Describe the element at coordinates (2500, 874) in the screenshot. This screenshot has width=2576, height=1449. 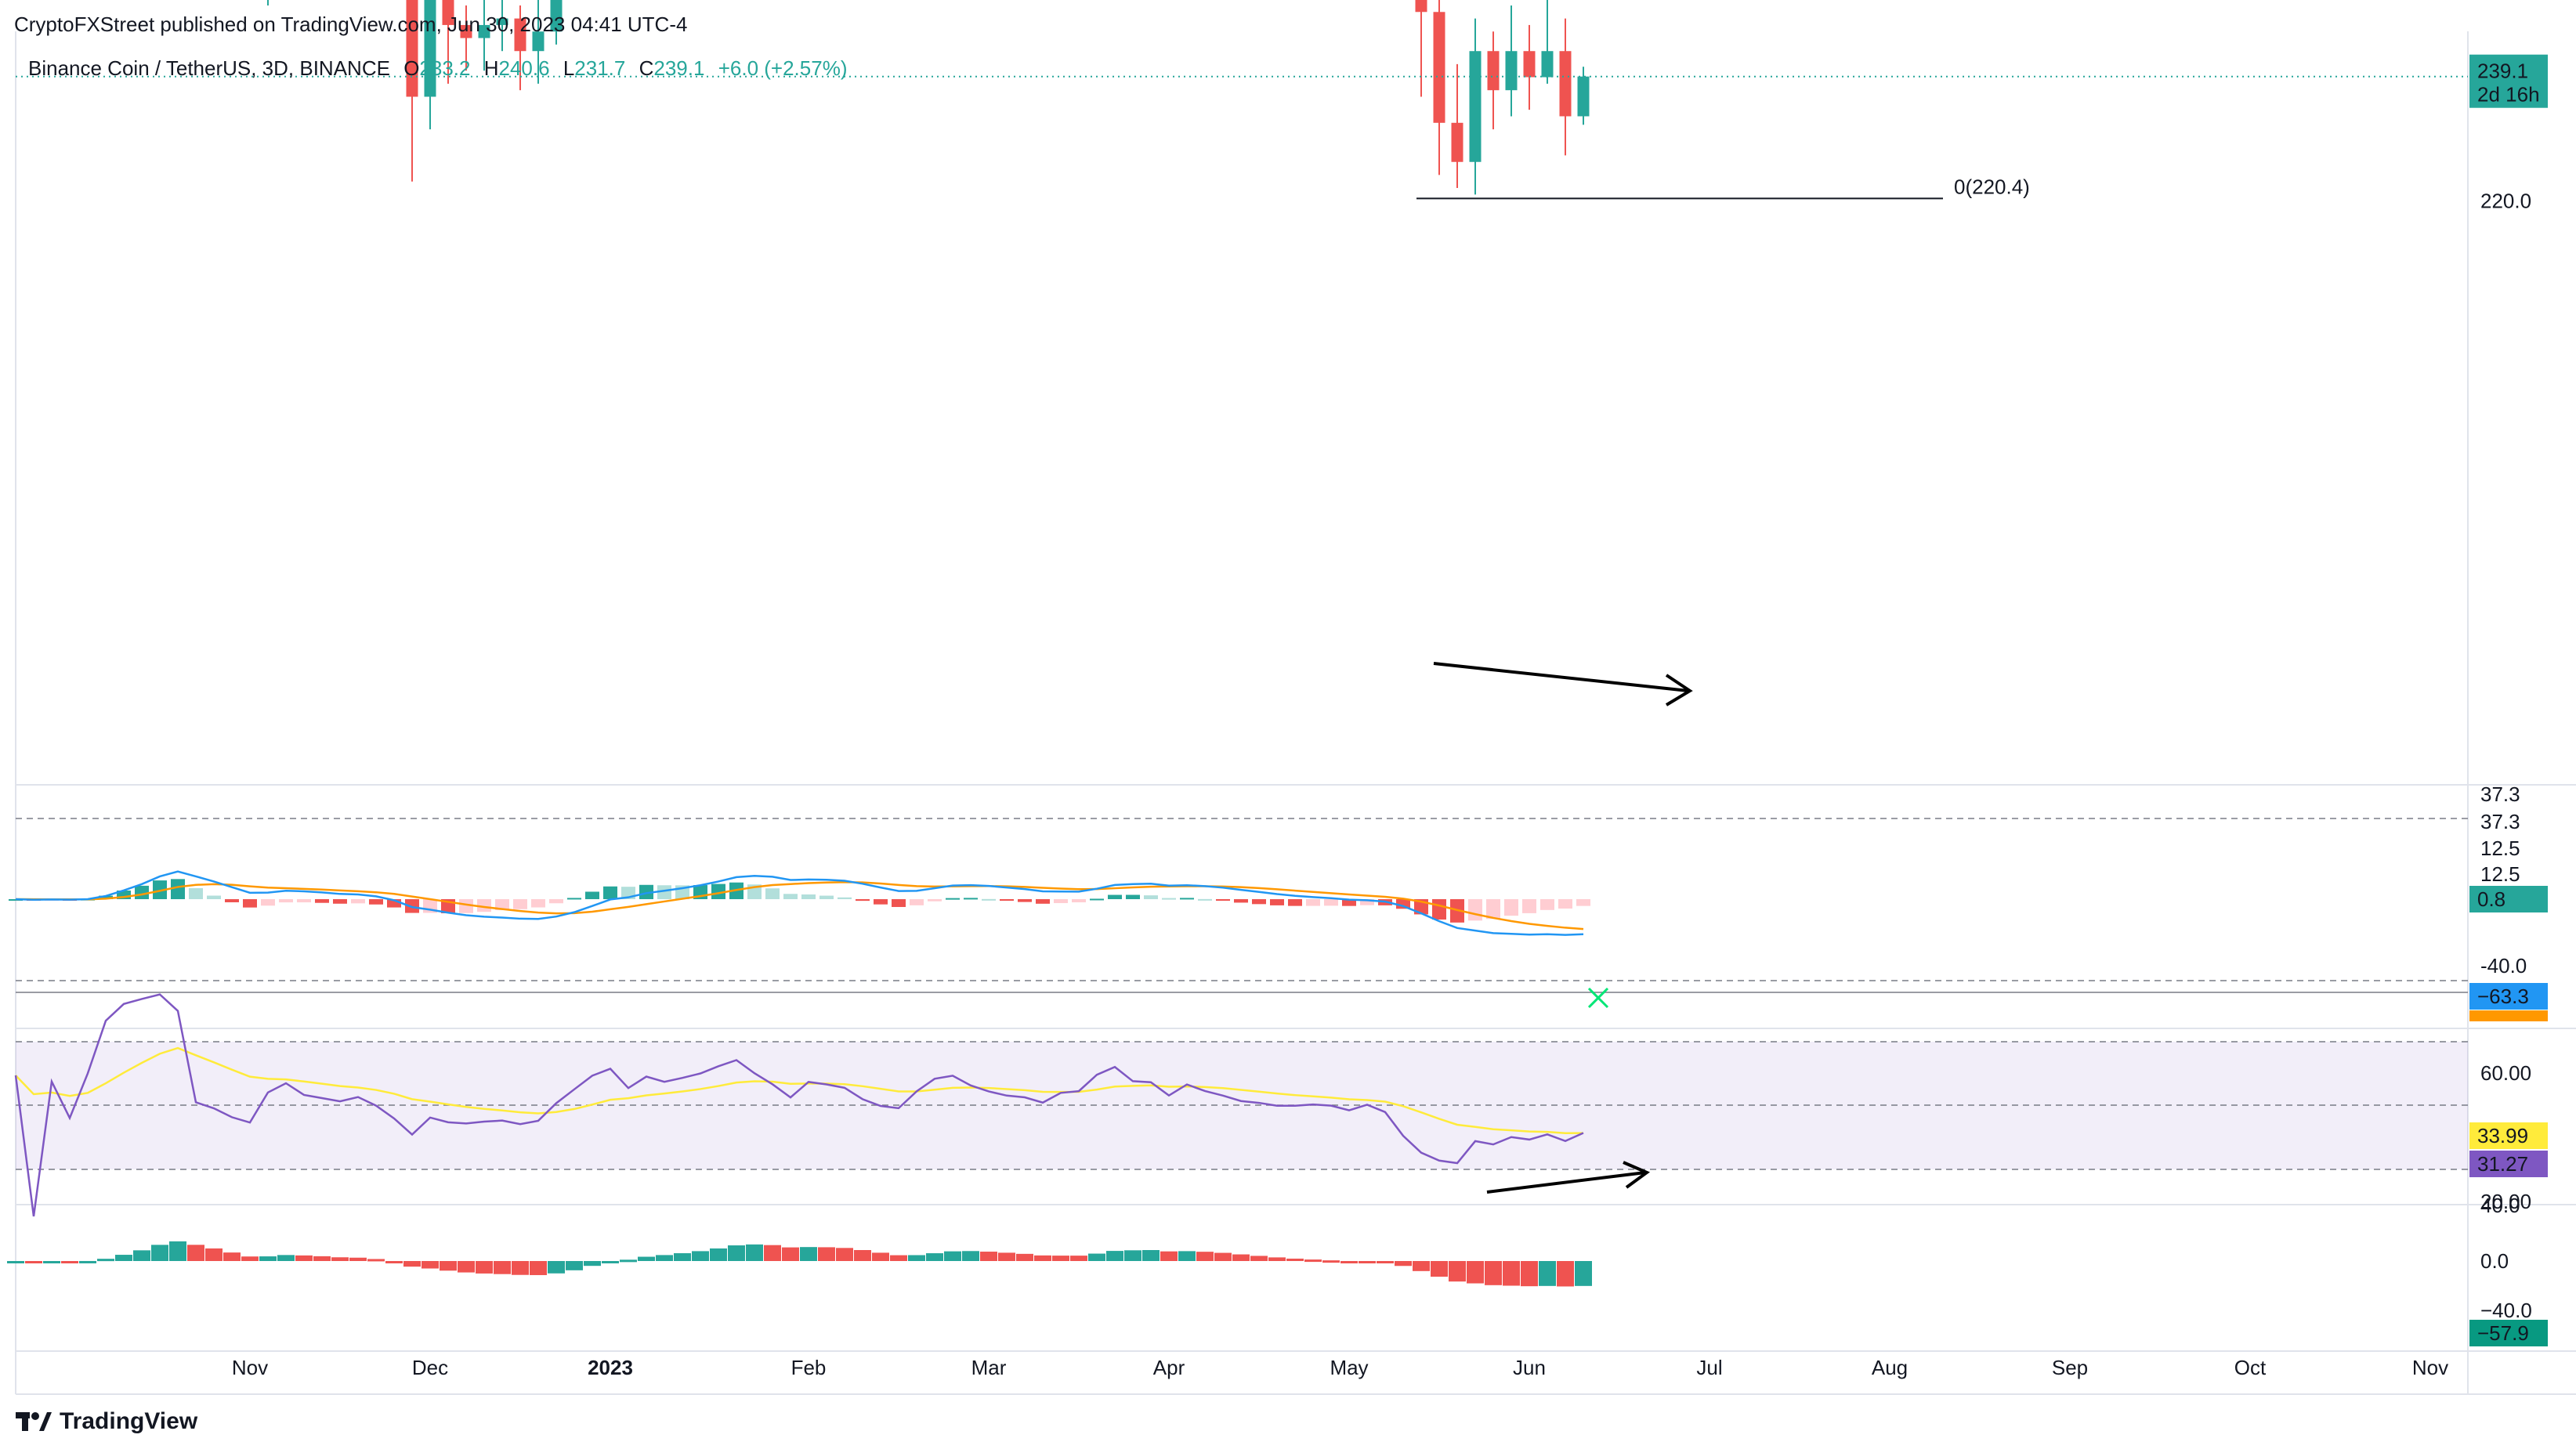
I see `macd-tick-label: 12.5` at that location.